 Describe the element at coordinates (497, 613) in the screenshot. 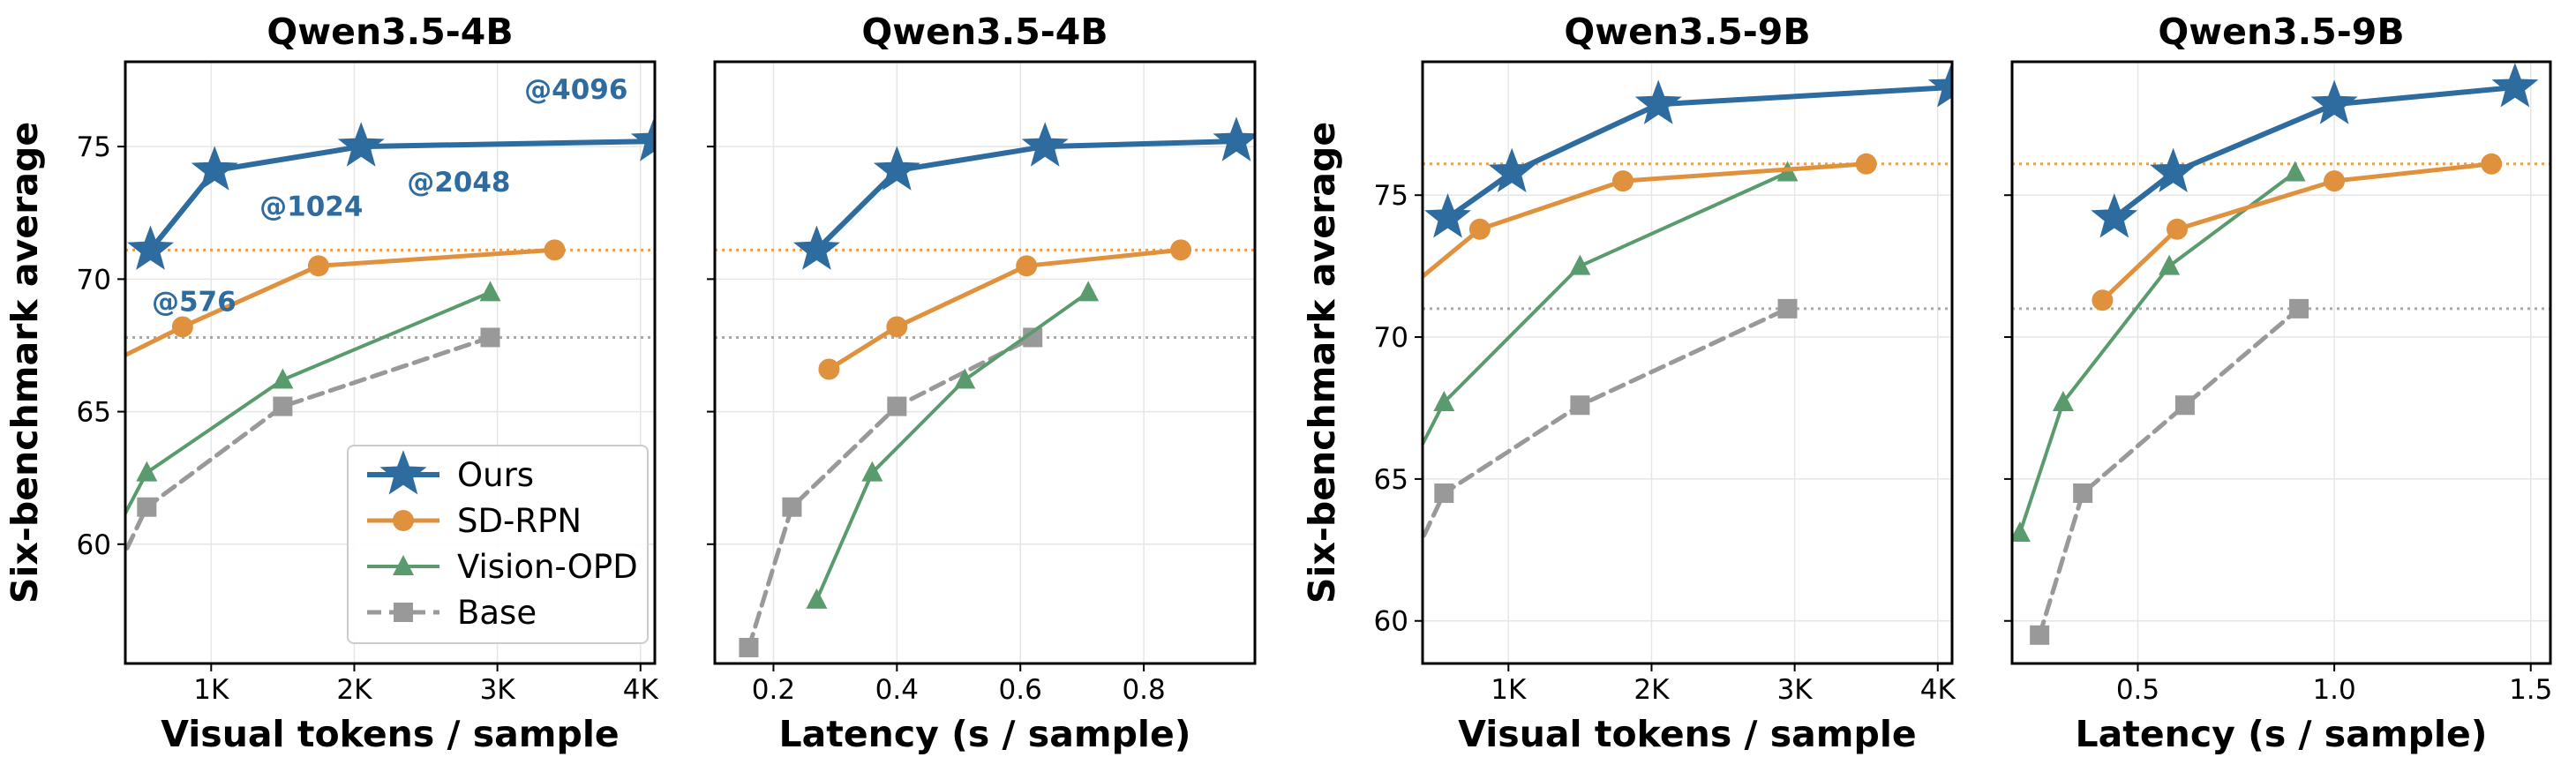

I see `legend-label-base: Base` at that location.